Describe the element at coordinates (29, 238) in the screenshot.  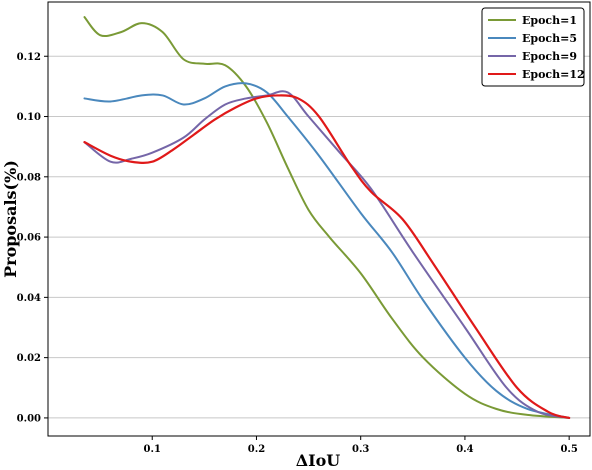
I see `y-tick-label: 0.06` at that location.